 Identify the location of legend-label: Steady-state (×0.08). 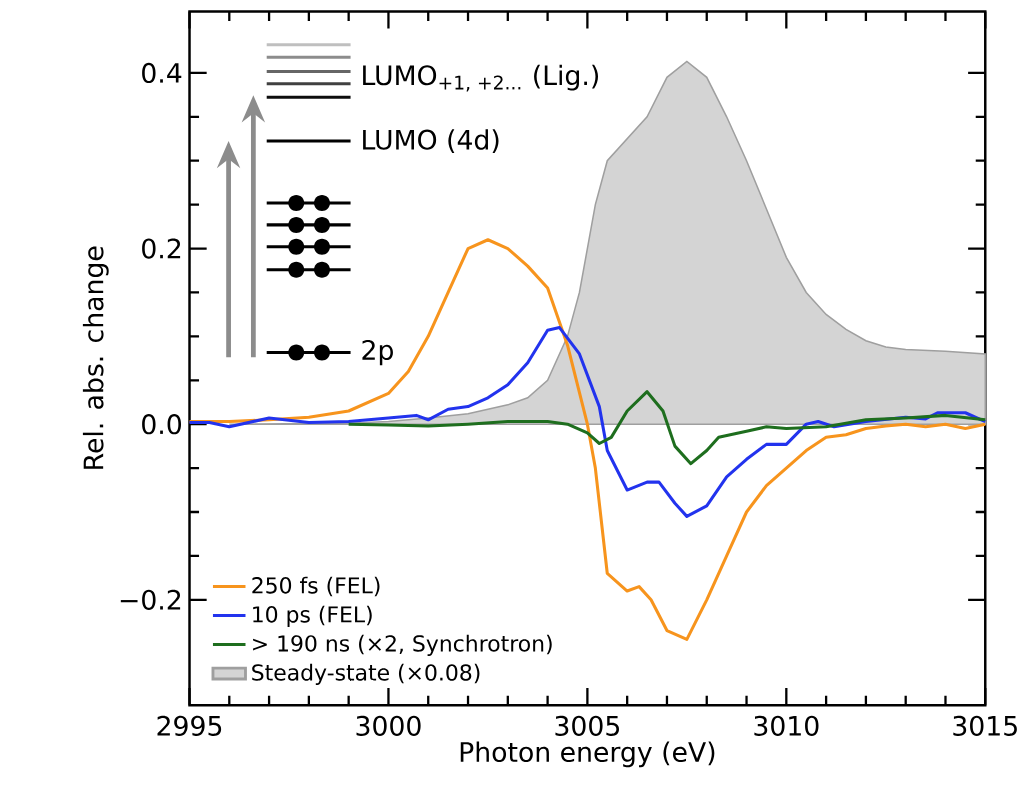
(366, 675).